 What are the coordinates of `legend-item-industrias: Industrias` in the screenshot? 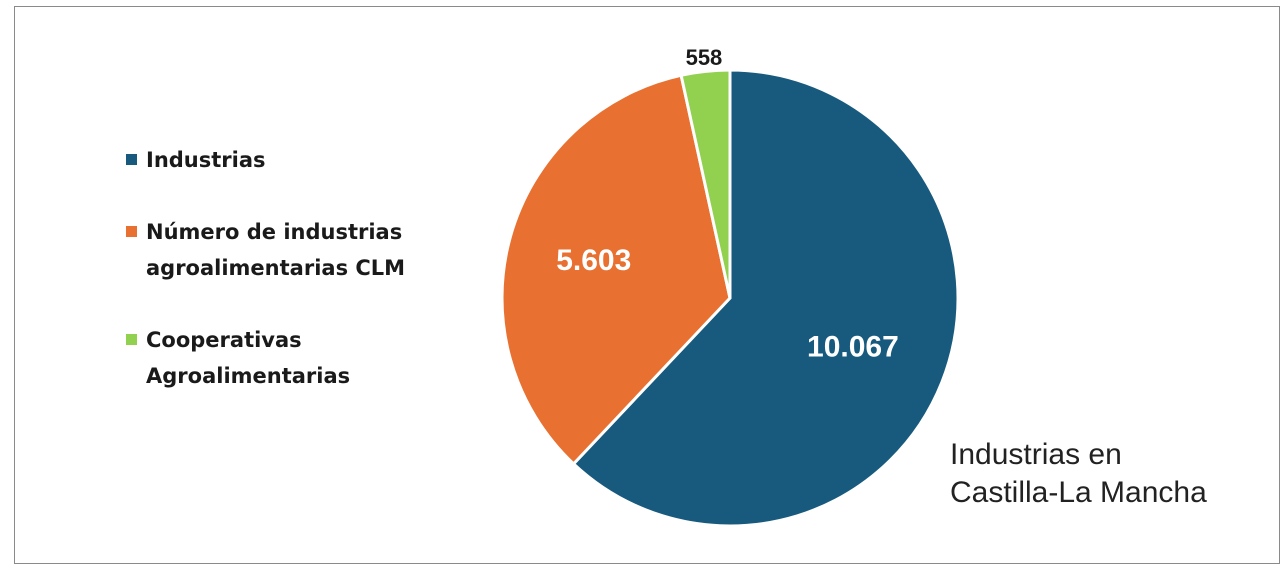 It's located at (263, 160).